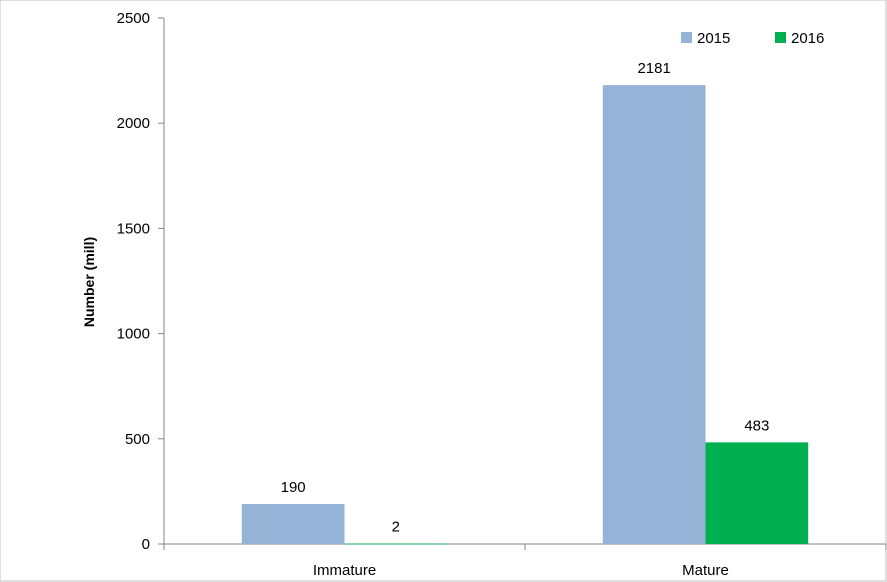 The height and width of the screenshot is (582, 887). I want to click on bar-2015-immature, so click(293, 524).